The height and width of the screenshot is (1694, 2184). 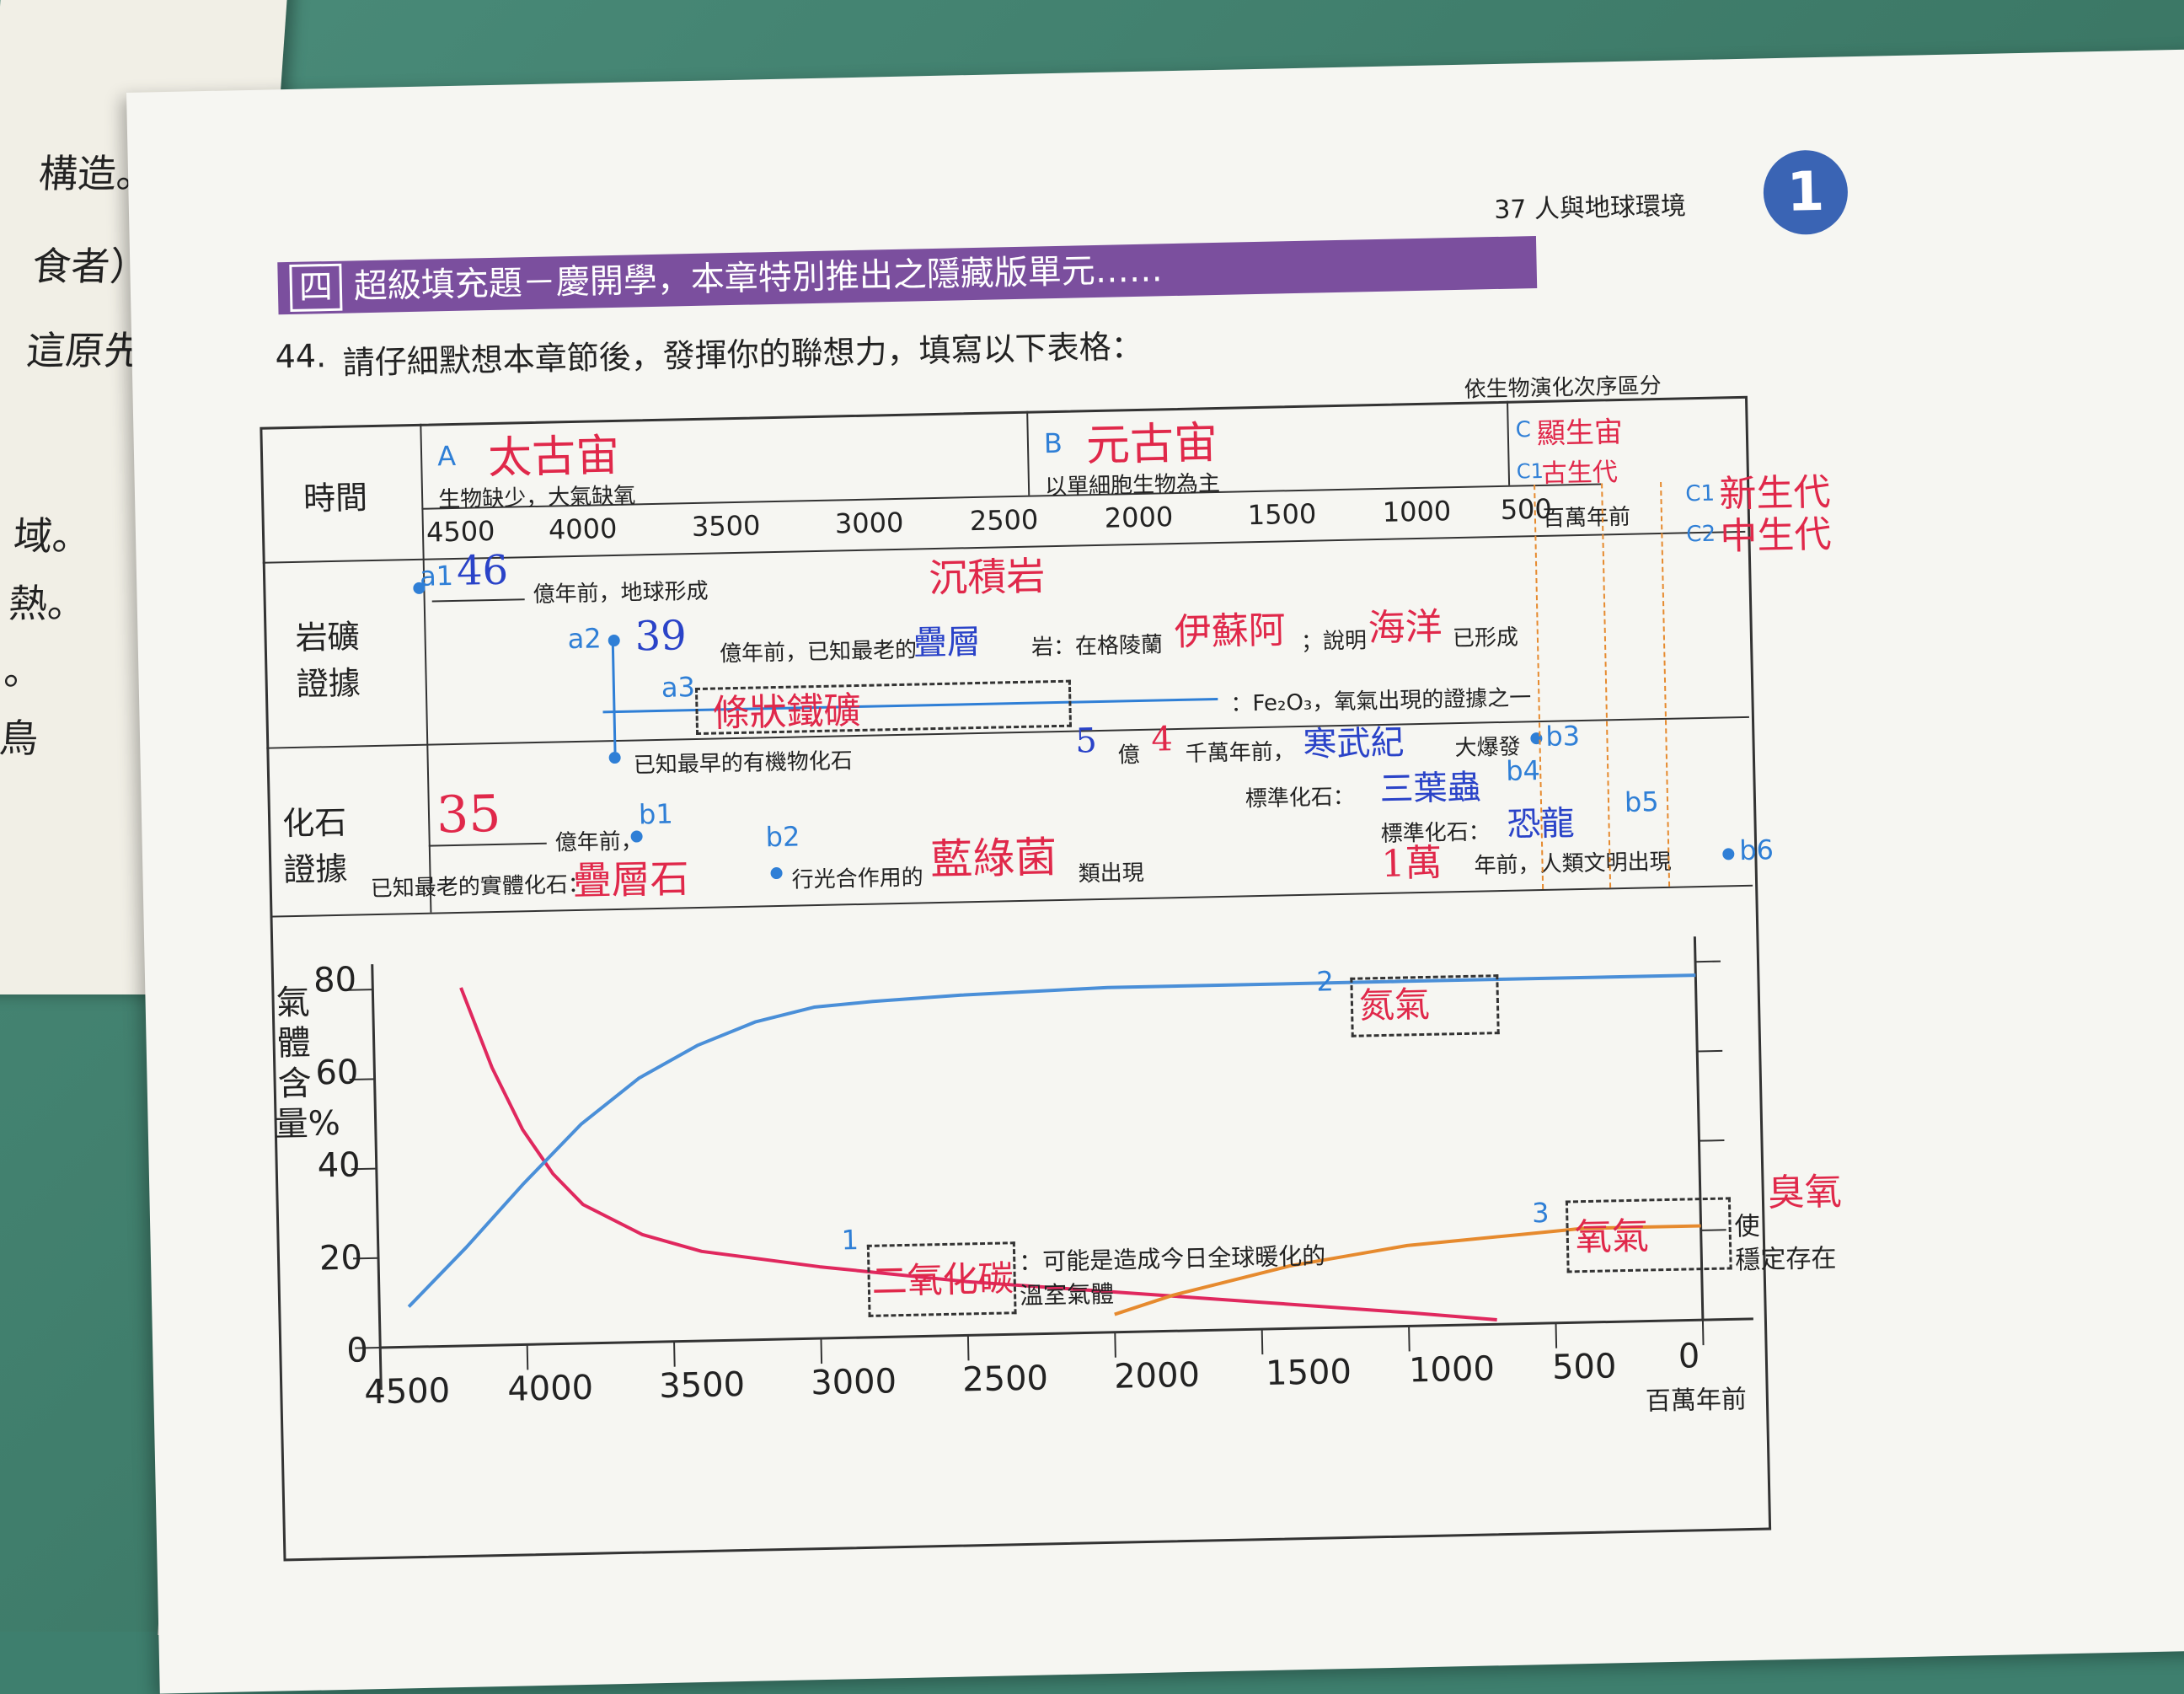 What do you see at coordinates (853, 1382) in the screenshot?
I see `x-tick-label: 3000` at bounding box center [853, 1382].